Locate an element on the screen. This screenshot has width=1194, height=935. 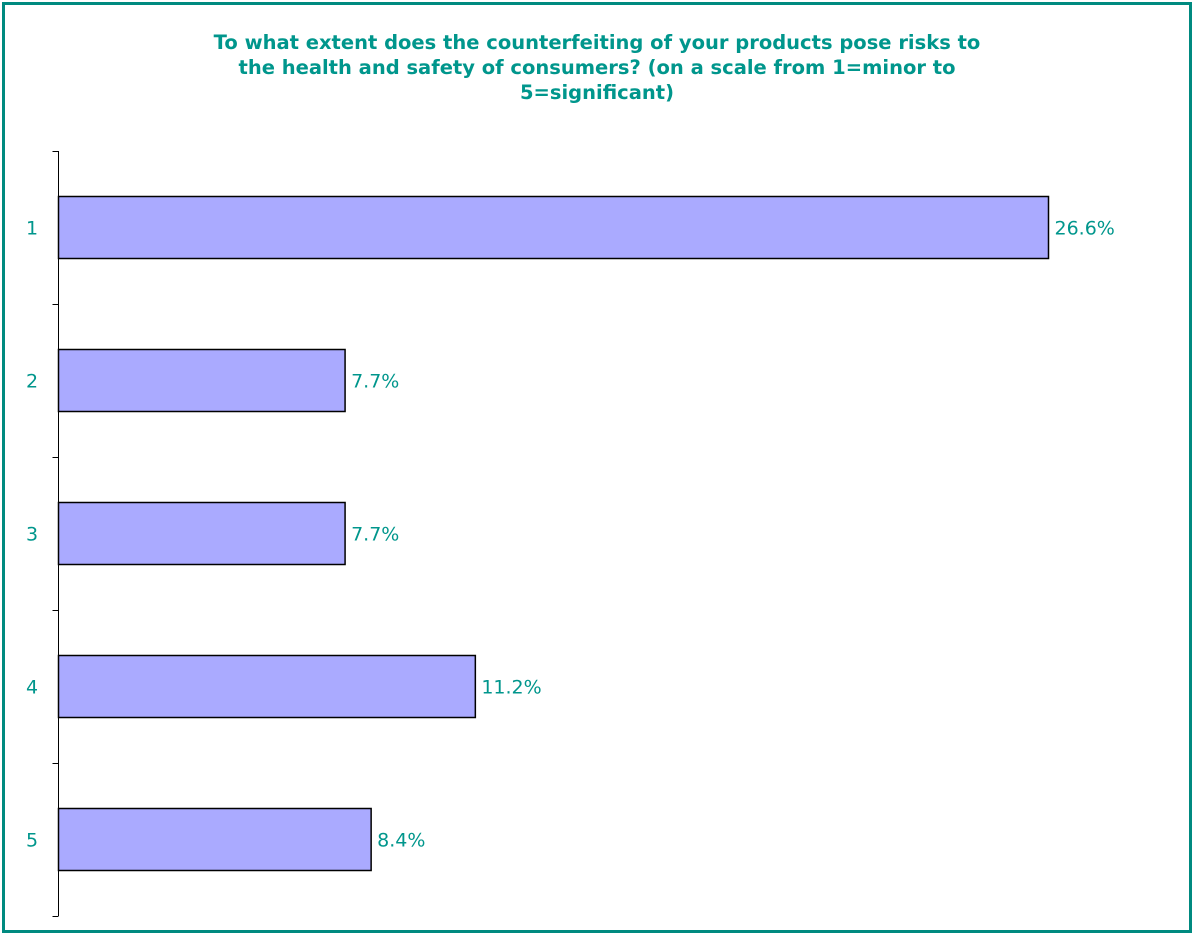
value-label-5: 8.4% is located at coordinates (401, 841).